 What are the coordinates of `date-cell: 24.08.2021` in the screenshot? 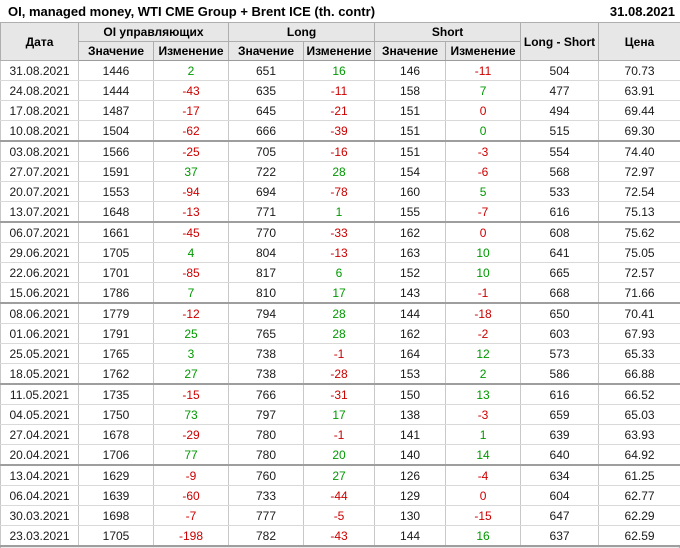 It's located at (39, 90).